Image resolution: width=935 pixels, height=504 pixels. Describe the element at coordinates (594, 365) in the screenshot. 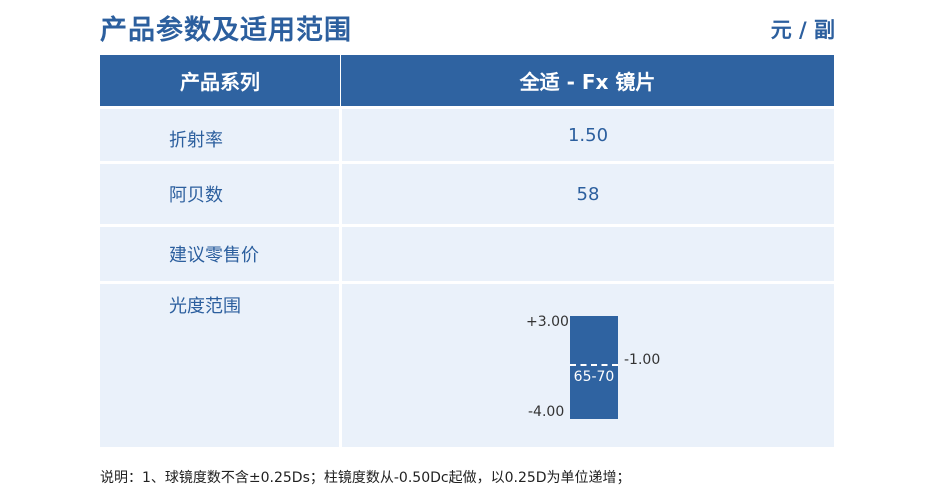

I see `range-divider-line` at that location.